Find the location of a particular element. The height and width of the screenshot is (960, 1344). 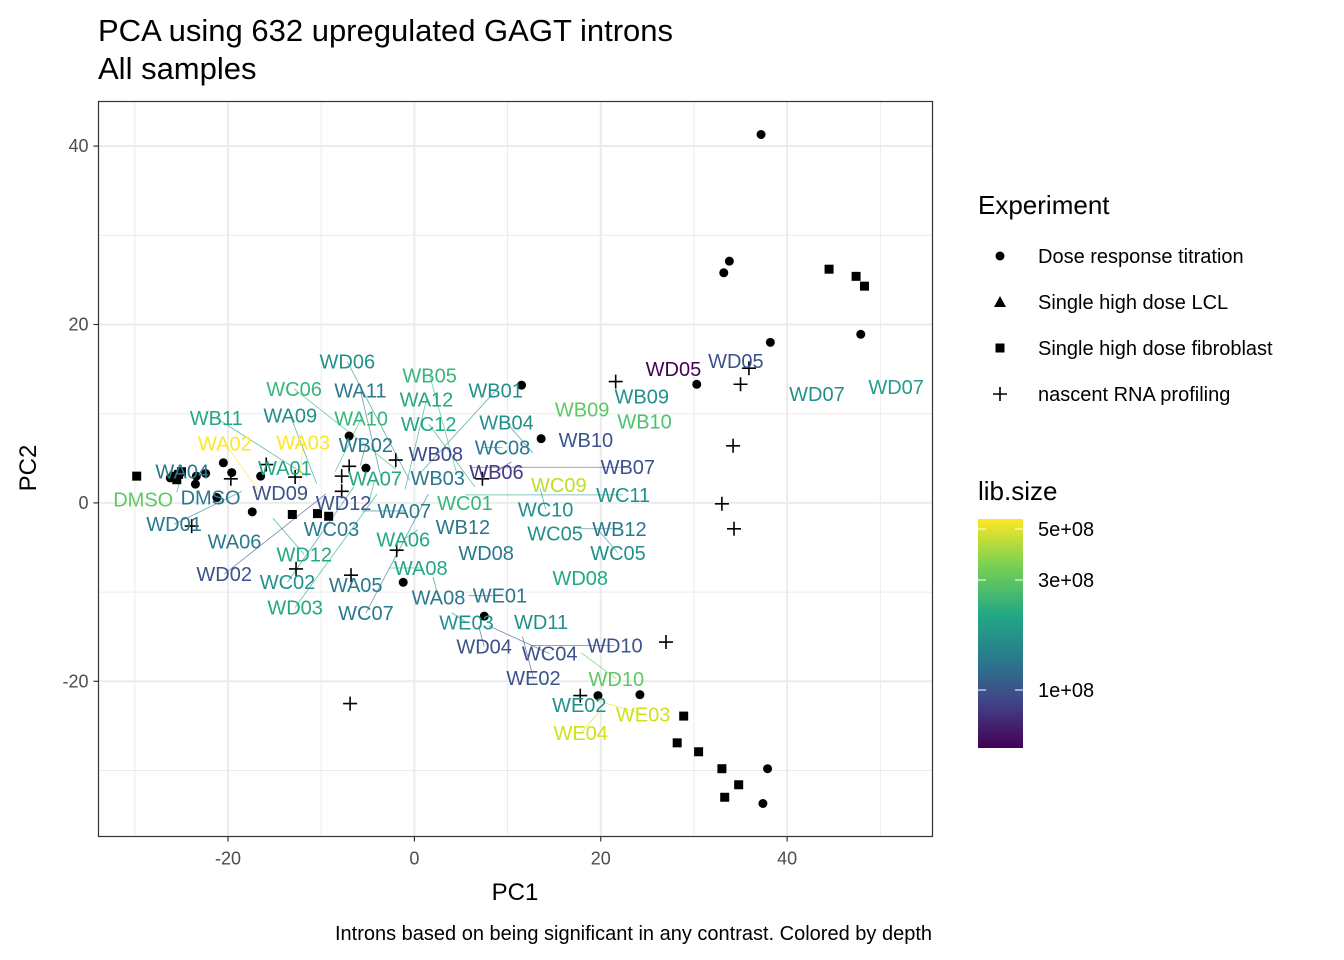

sample-label: WB09 is located at coordinates (642, 398).